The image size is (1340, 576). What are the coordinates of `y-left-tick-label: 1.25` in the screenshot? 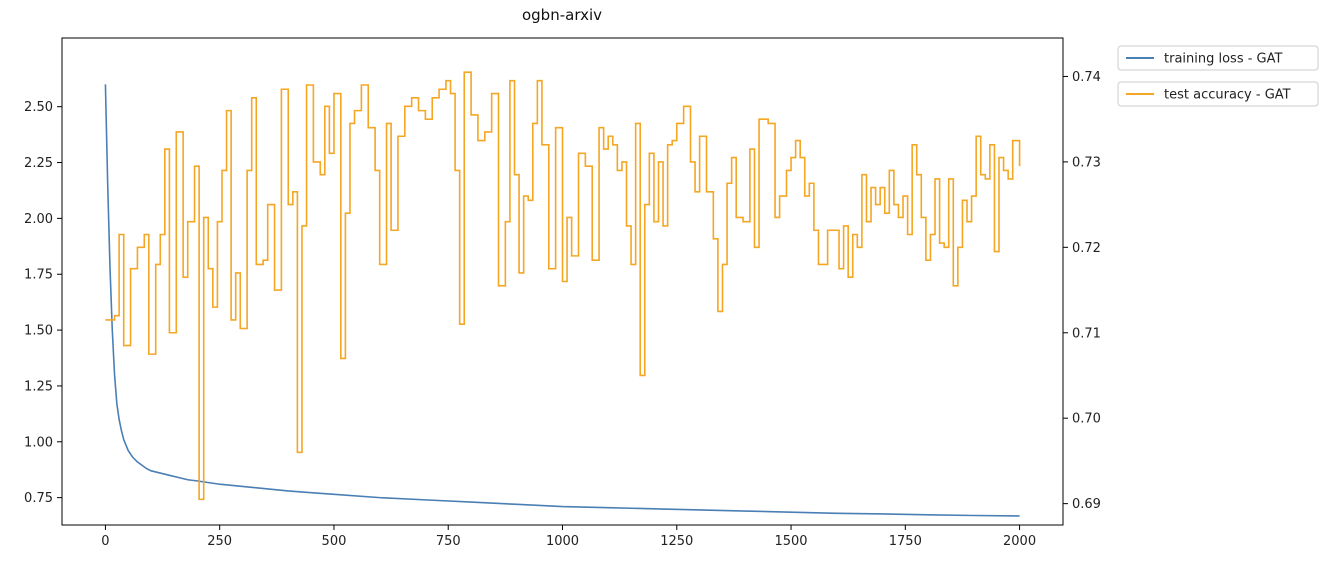 It's located at (38, 386).